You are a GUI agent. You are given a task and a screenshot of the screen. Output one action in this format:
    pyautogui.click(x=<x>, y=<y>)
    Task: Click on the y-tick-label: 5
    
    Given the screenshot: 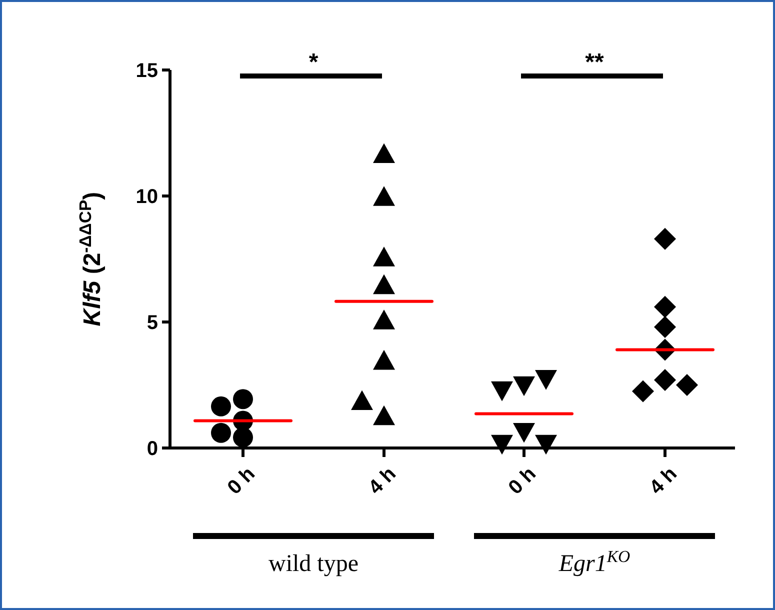 What is the action you would take?
    pyautogui.click(x=152, y=323)
    